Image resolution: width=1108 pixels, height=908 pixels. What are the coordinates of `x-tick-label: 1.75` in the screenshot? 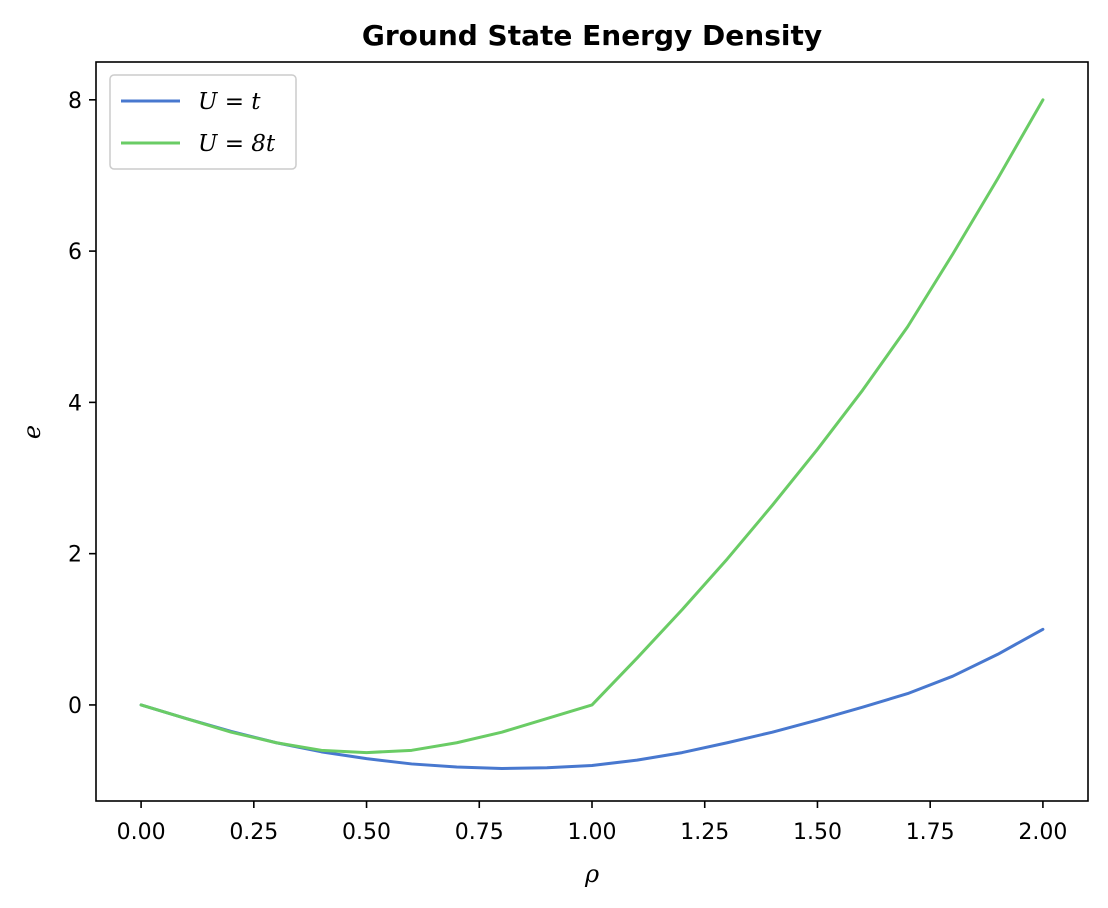 It's located at (930, 832).